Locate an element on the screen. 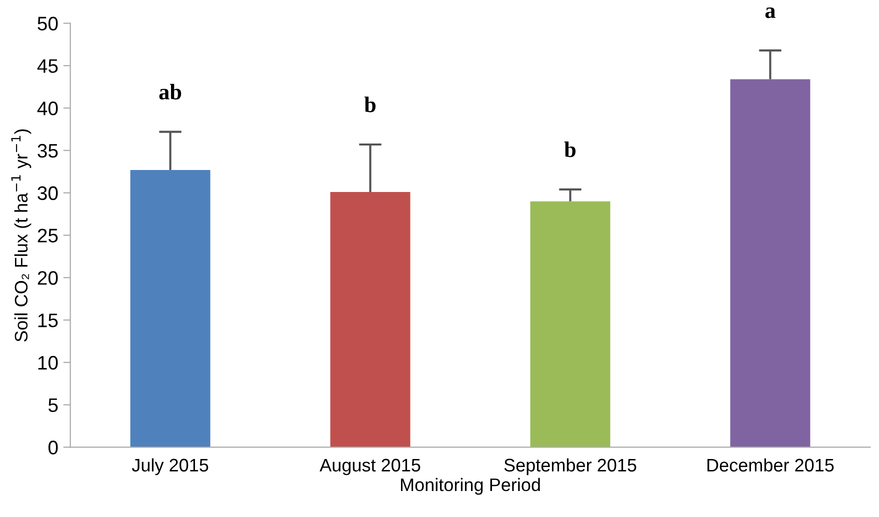 This screenshot has width=879, height=517. x-tick-label: July 2015 is located at coordinates (170, 467).